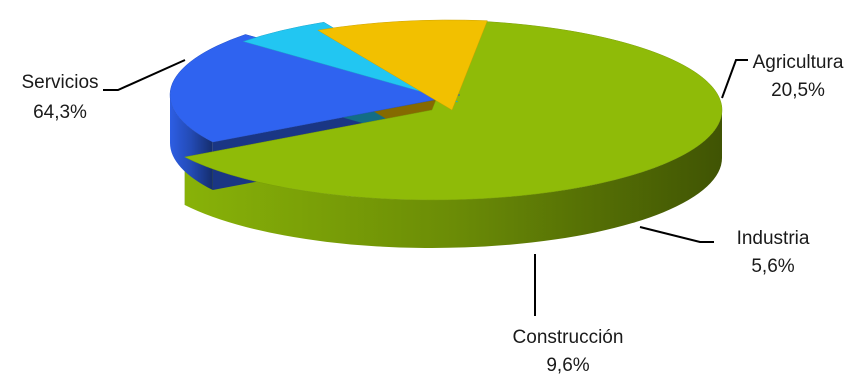  I want to click on leader-line-industria, so click(676, 234).